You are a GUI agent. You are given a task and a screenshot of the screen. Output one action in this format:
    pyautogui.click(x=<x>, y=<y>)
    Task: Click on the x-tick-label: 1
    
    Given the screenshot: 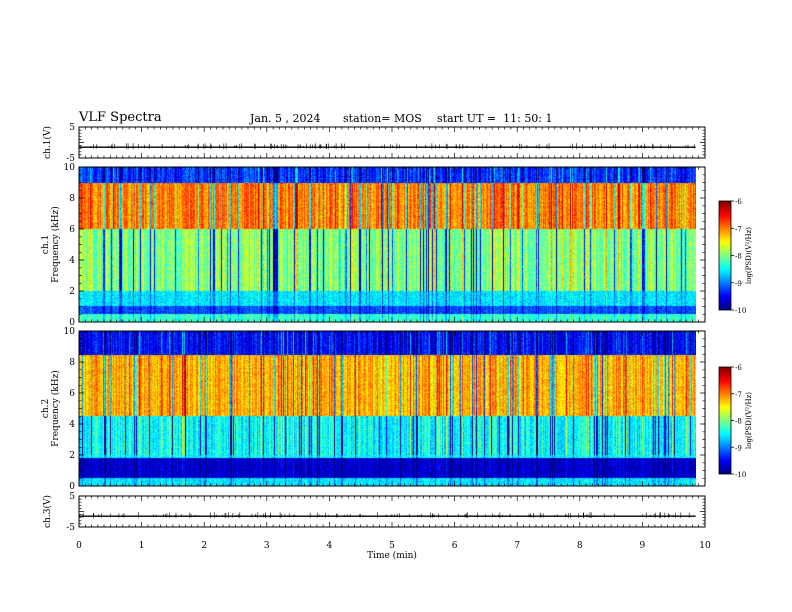 What is the action you would take?
    pyautogui.click(x=142, y=546)
    